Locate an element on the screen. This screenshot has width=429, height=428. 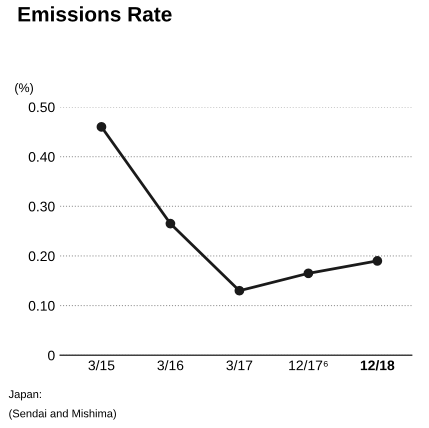
y-tick-label: 0 is located at coordinates (51, 355).